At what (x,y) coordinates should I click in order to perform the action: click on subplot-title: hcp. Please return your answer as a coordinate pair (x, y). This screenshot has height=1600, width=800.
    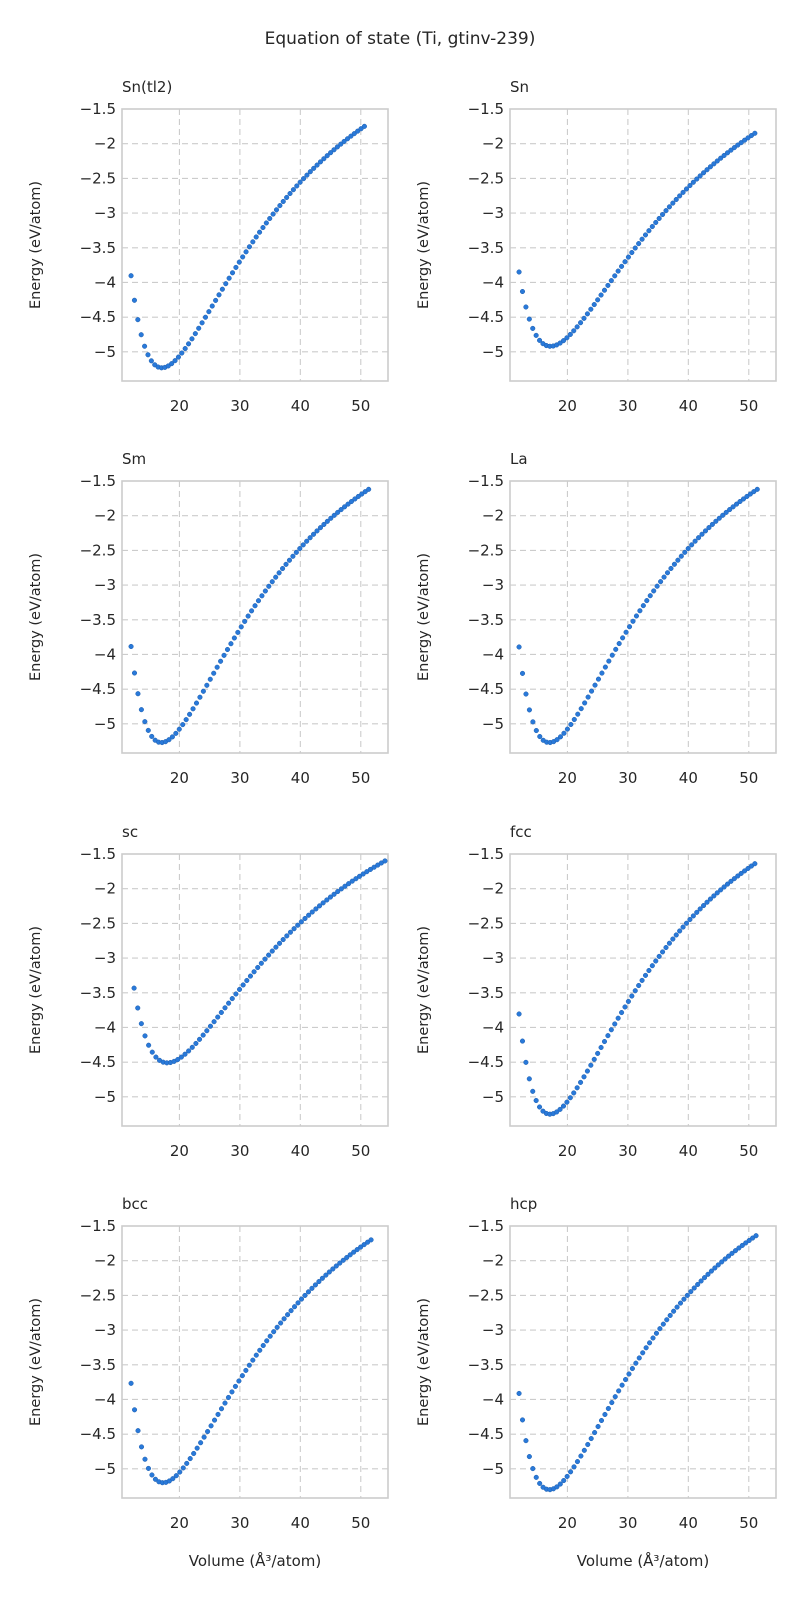
    Looking at the image, I should click on (523, 1204).